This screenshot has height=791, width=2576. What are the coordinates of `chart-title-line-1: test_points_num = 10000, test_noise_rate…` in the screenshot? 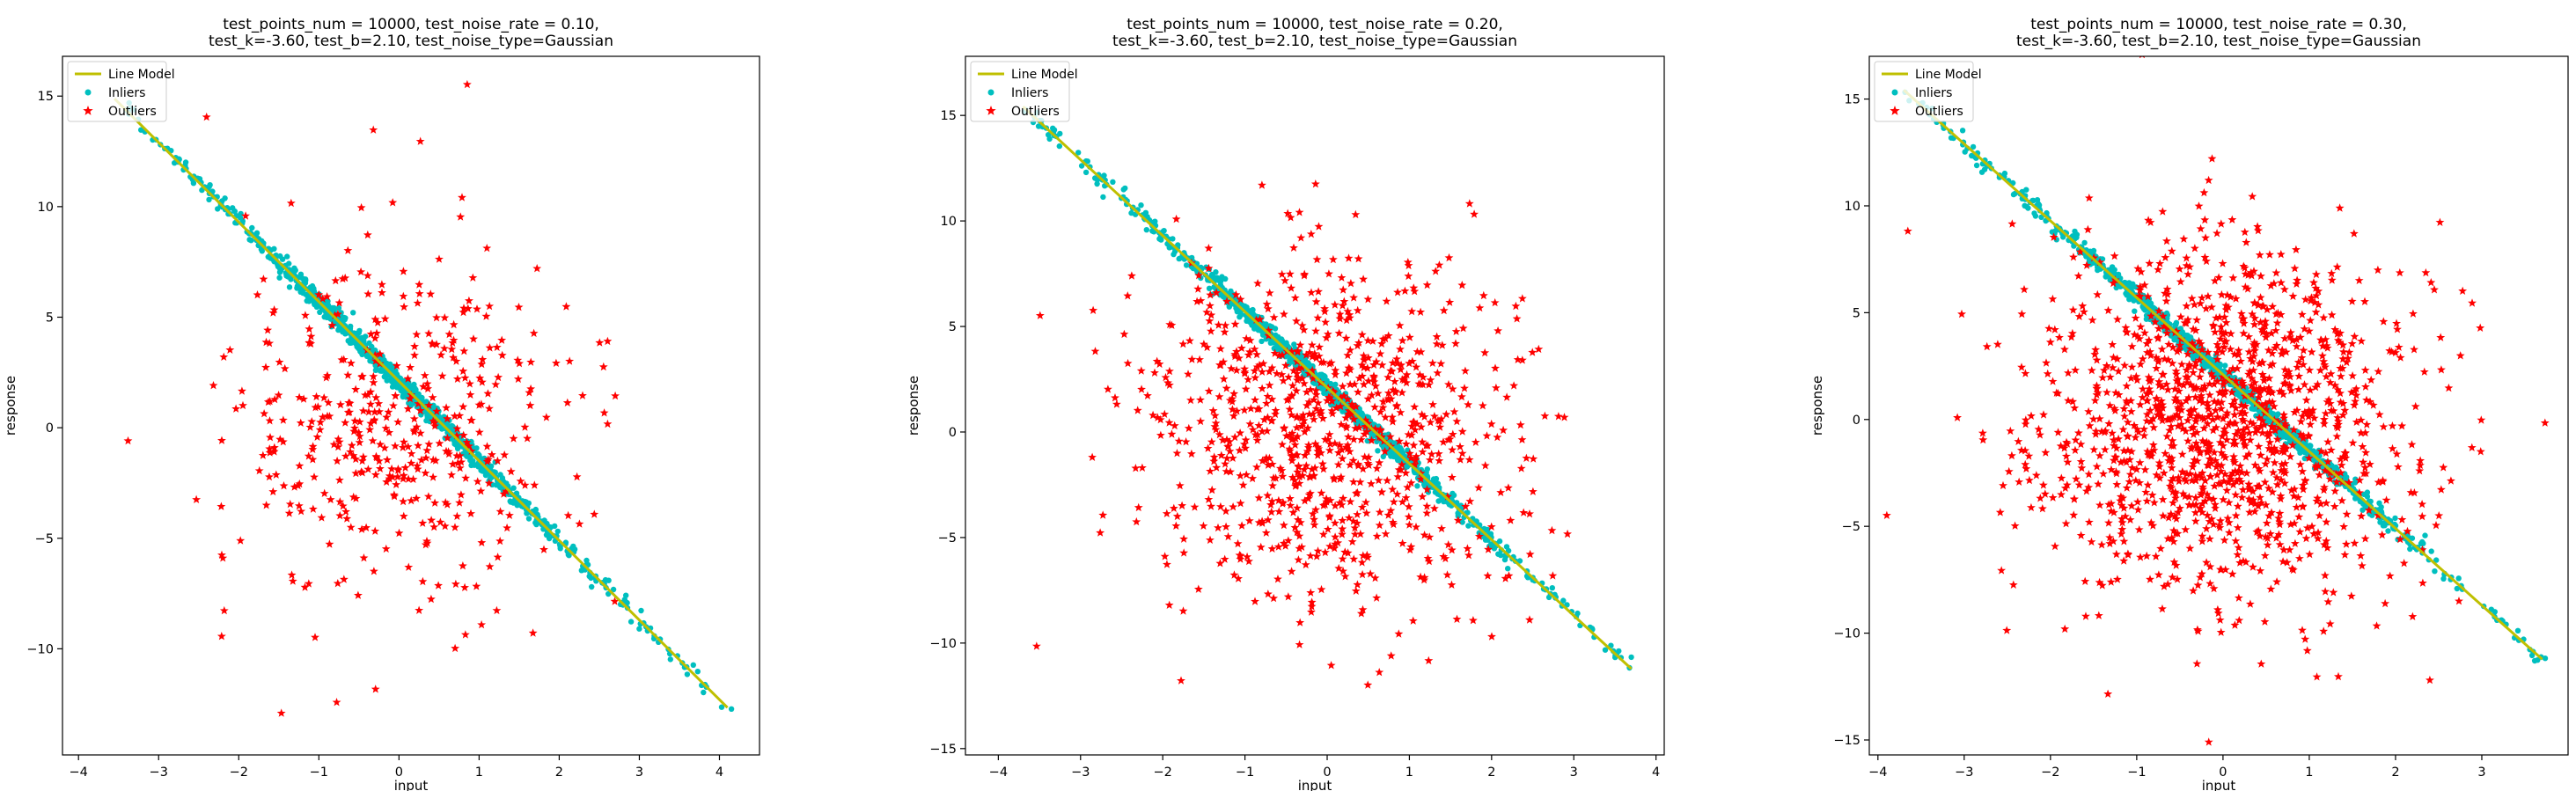 It's located at (2218, 24).